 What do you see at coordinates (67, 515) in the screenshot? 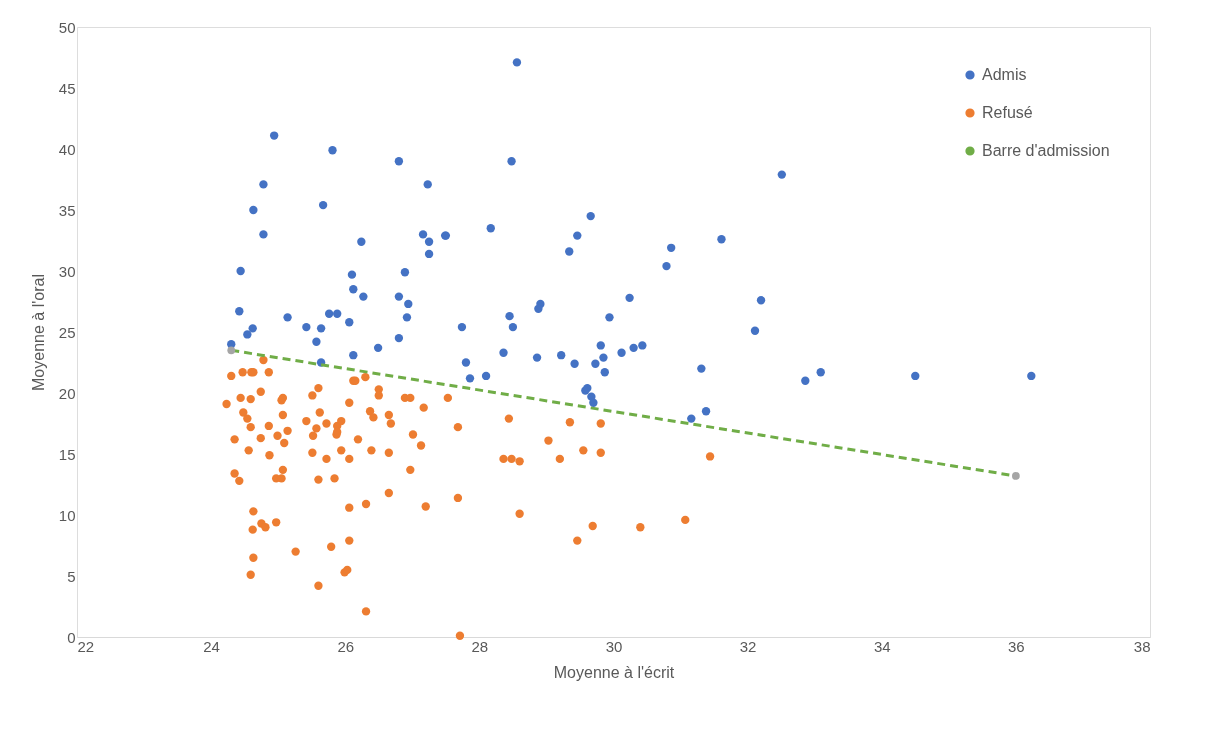
I see `y-tick-label: 10` at bounding box center [67, 515].